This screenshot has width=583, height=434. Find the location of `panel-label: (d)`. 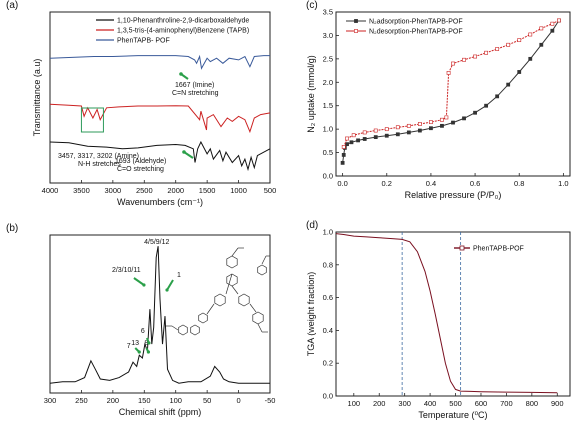

panel-label: (d) is located at coordinates (312, 225).